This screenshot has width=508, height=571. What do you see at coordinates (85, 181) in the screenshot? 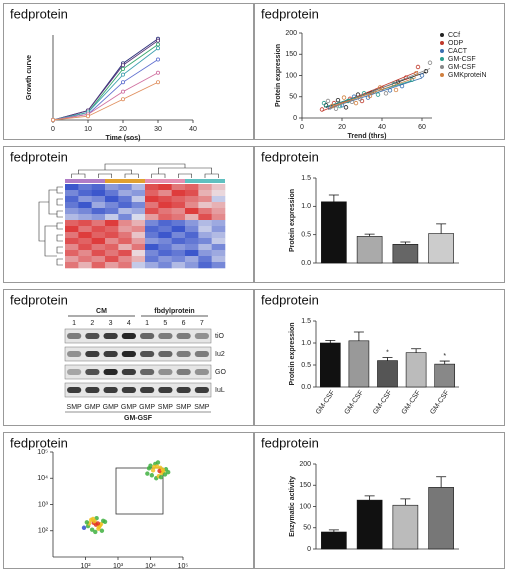
I see `group-bar` at bounding box center [85, 181].